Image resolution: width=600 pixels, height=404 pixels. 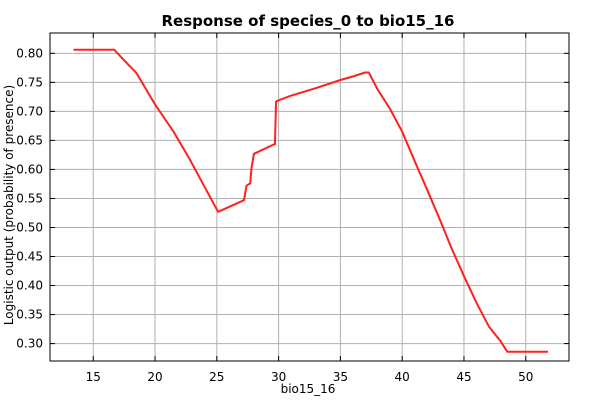 I want to click on x-tick-label: 30, so click(x=278, y=377).